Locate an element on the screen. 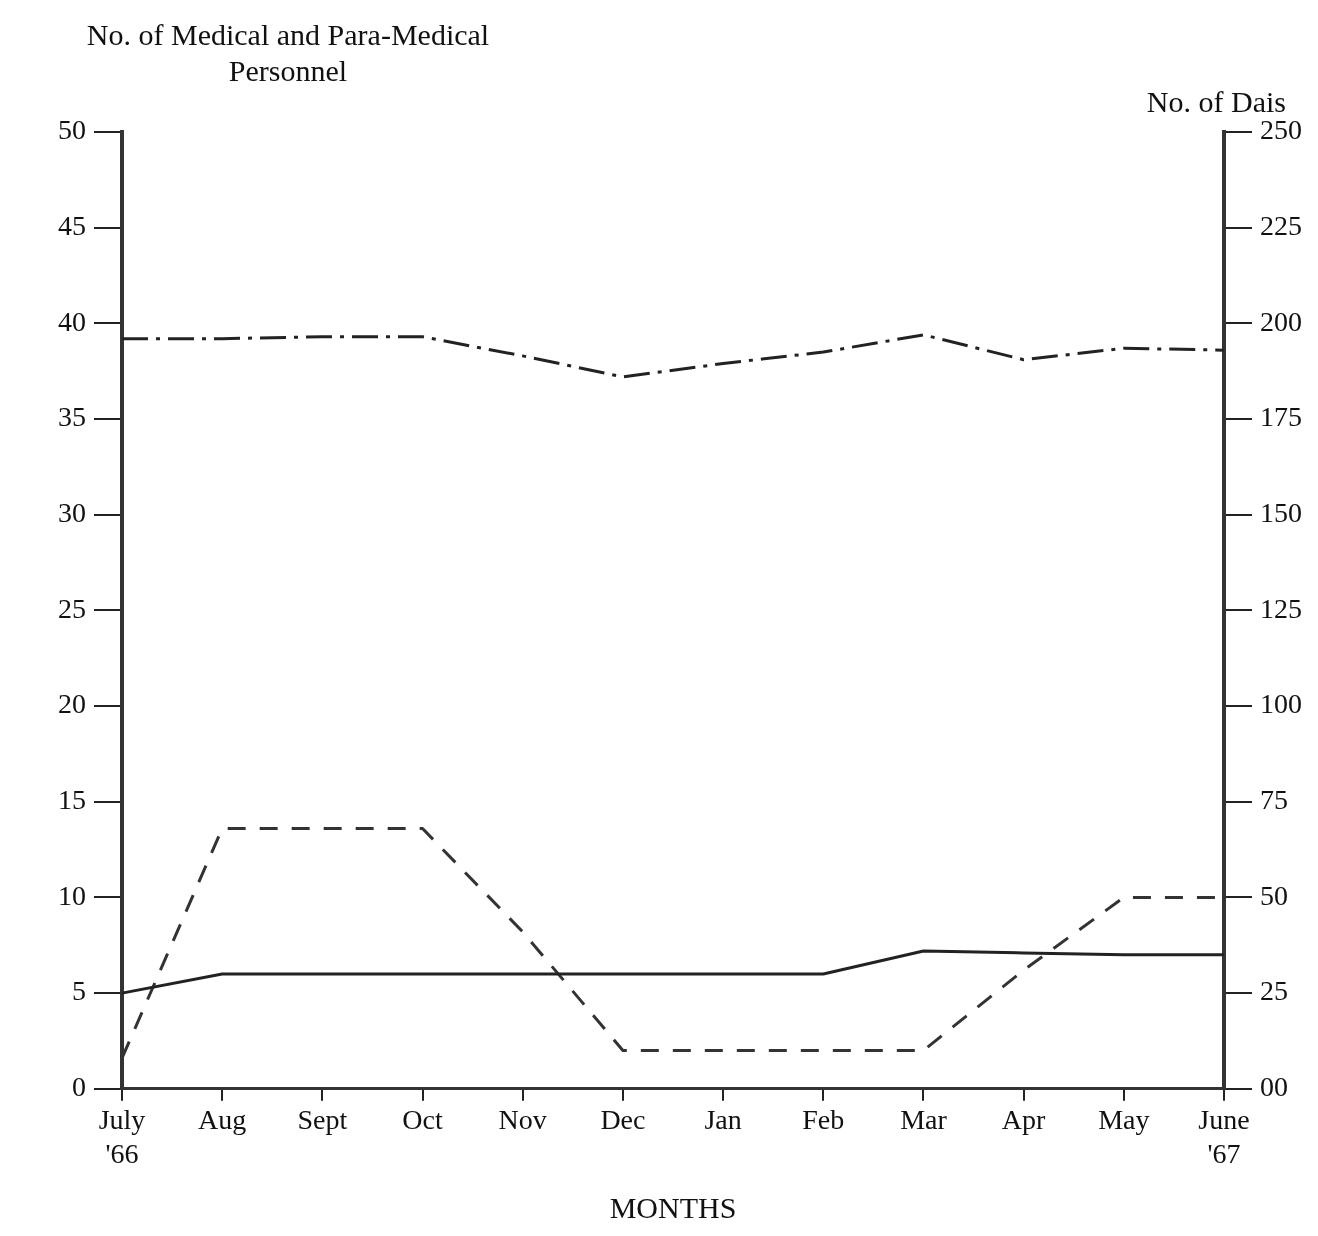 Image resolution: width=1318 pixels, height=1236 pixels. x-tick-label: Jan is located at coordinates (723, 1119).